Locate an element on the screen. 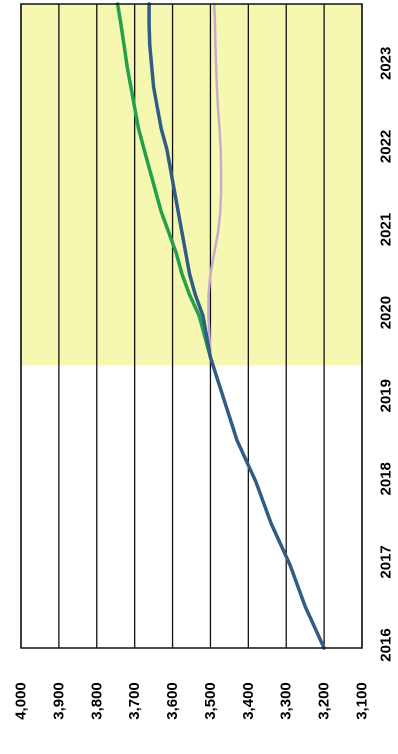  x-tick-label: 2016 is located at coordinates (386, 644).